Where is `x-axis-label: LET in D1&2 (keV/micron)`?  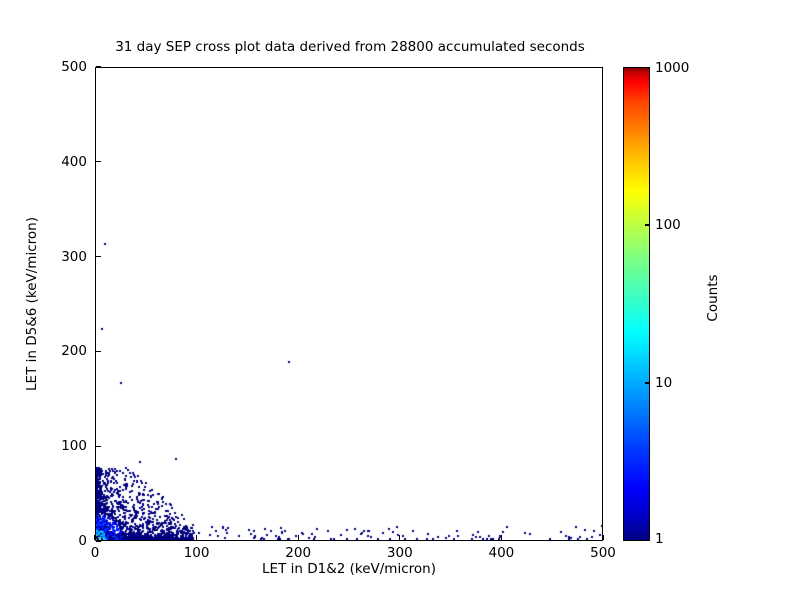
x-axis-label: LET in D1&2 (keV/micron) is located at coordinates (349, 569).